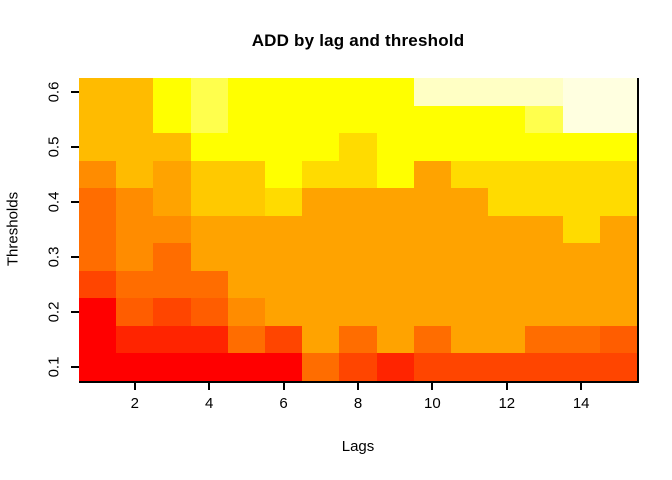  I want to click on x-tick-label: 4, so click(209, 403).